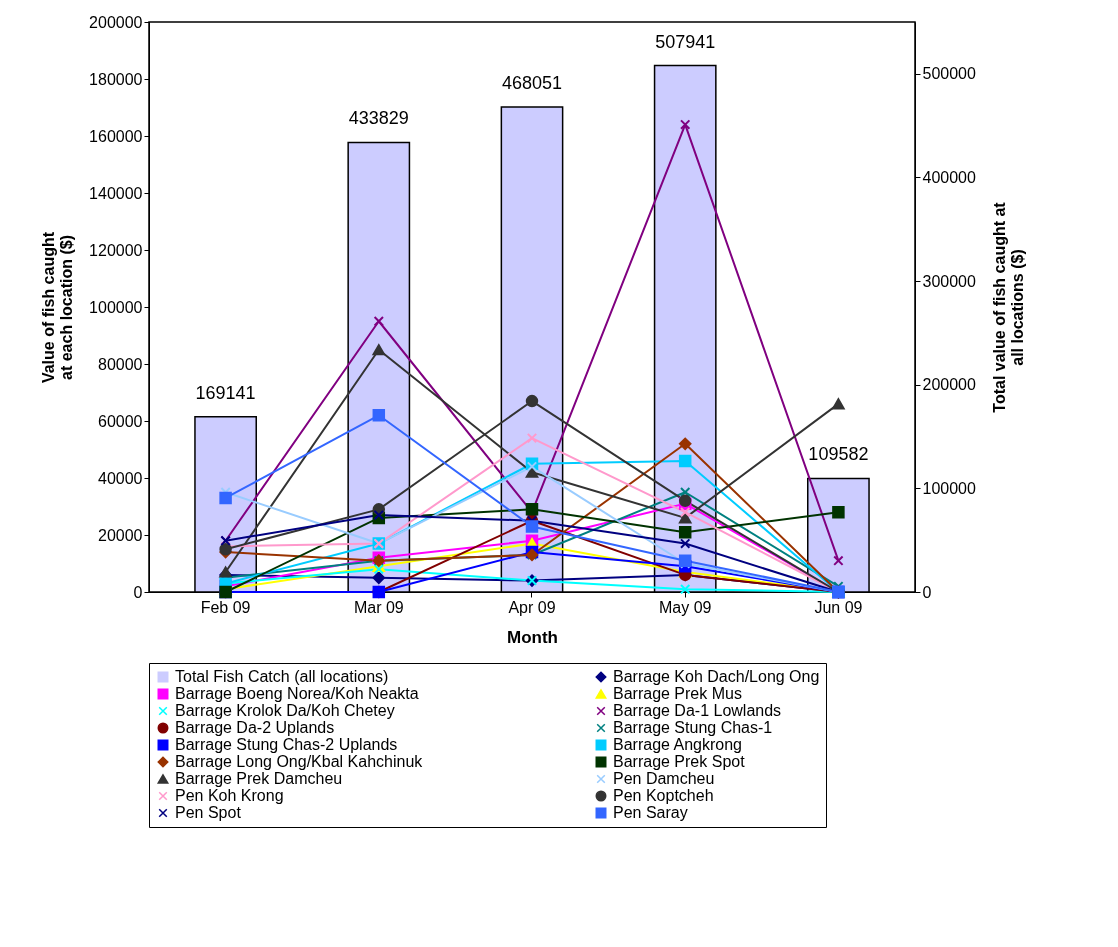 This screenshot has width=1118, height=947. What do you see at coordinates (664, 778) in the screenshot?
I see `legend-label: Pen Damcheu` at bounding box center [664, 778].